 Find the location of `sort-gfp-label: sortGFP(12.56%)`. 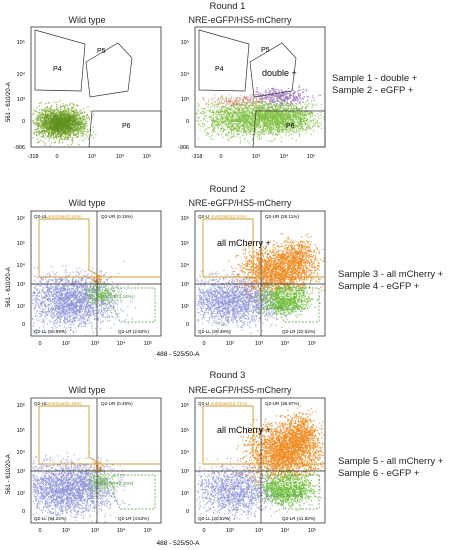

sort-gfp-label: sortGFP(12.56%) is located at coordinates (284, 308).